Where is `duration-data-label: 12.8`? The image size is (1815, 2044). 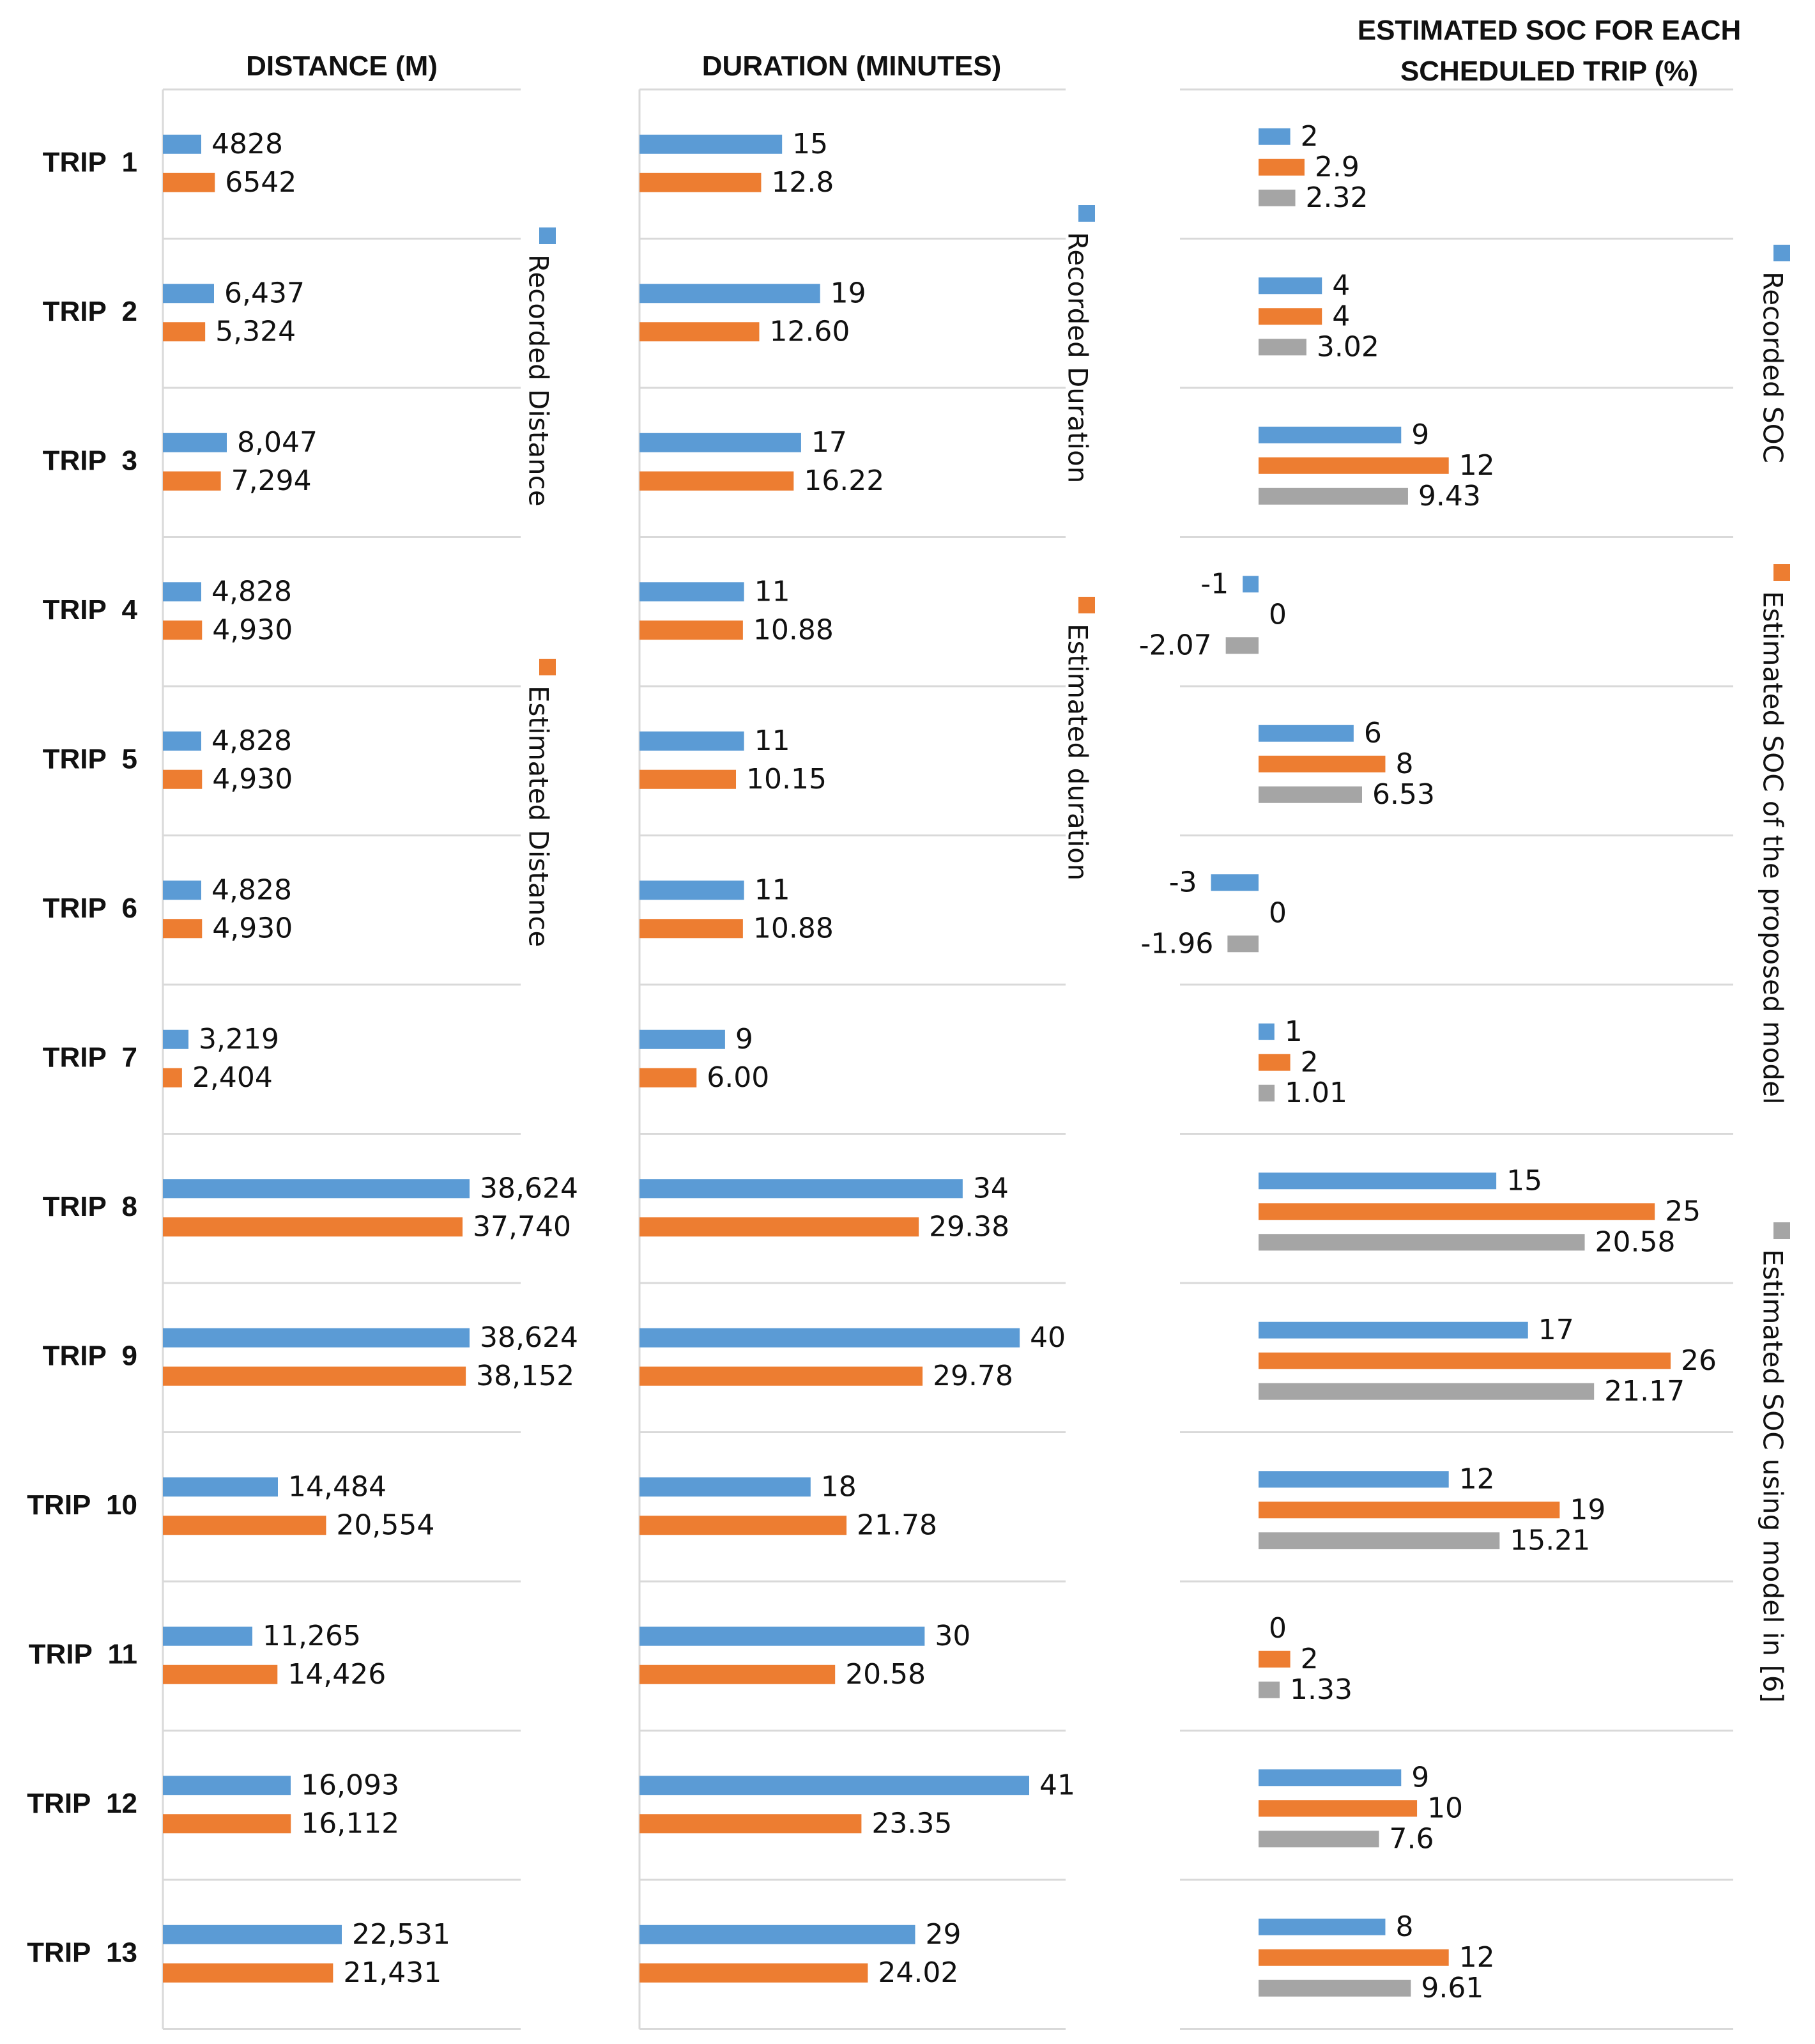
duration-data-label: 12.8 is located at coordinates (803, 182).